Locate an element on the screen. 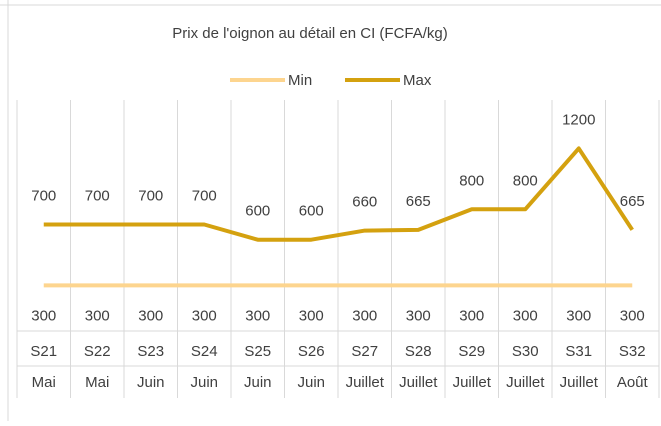 The image size is (661, 426). x-tick-label: S24 is located at coordinates (204, 351).